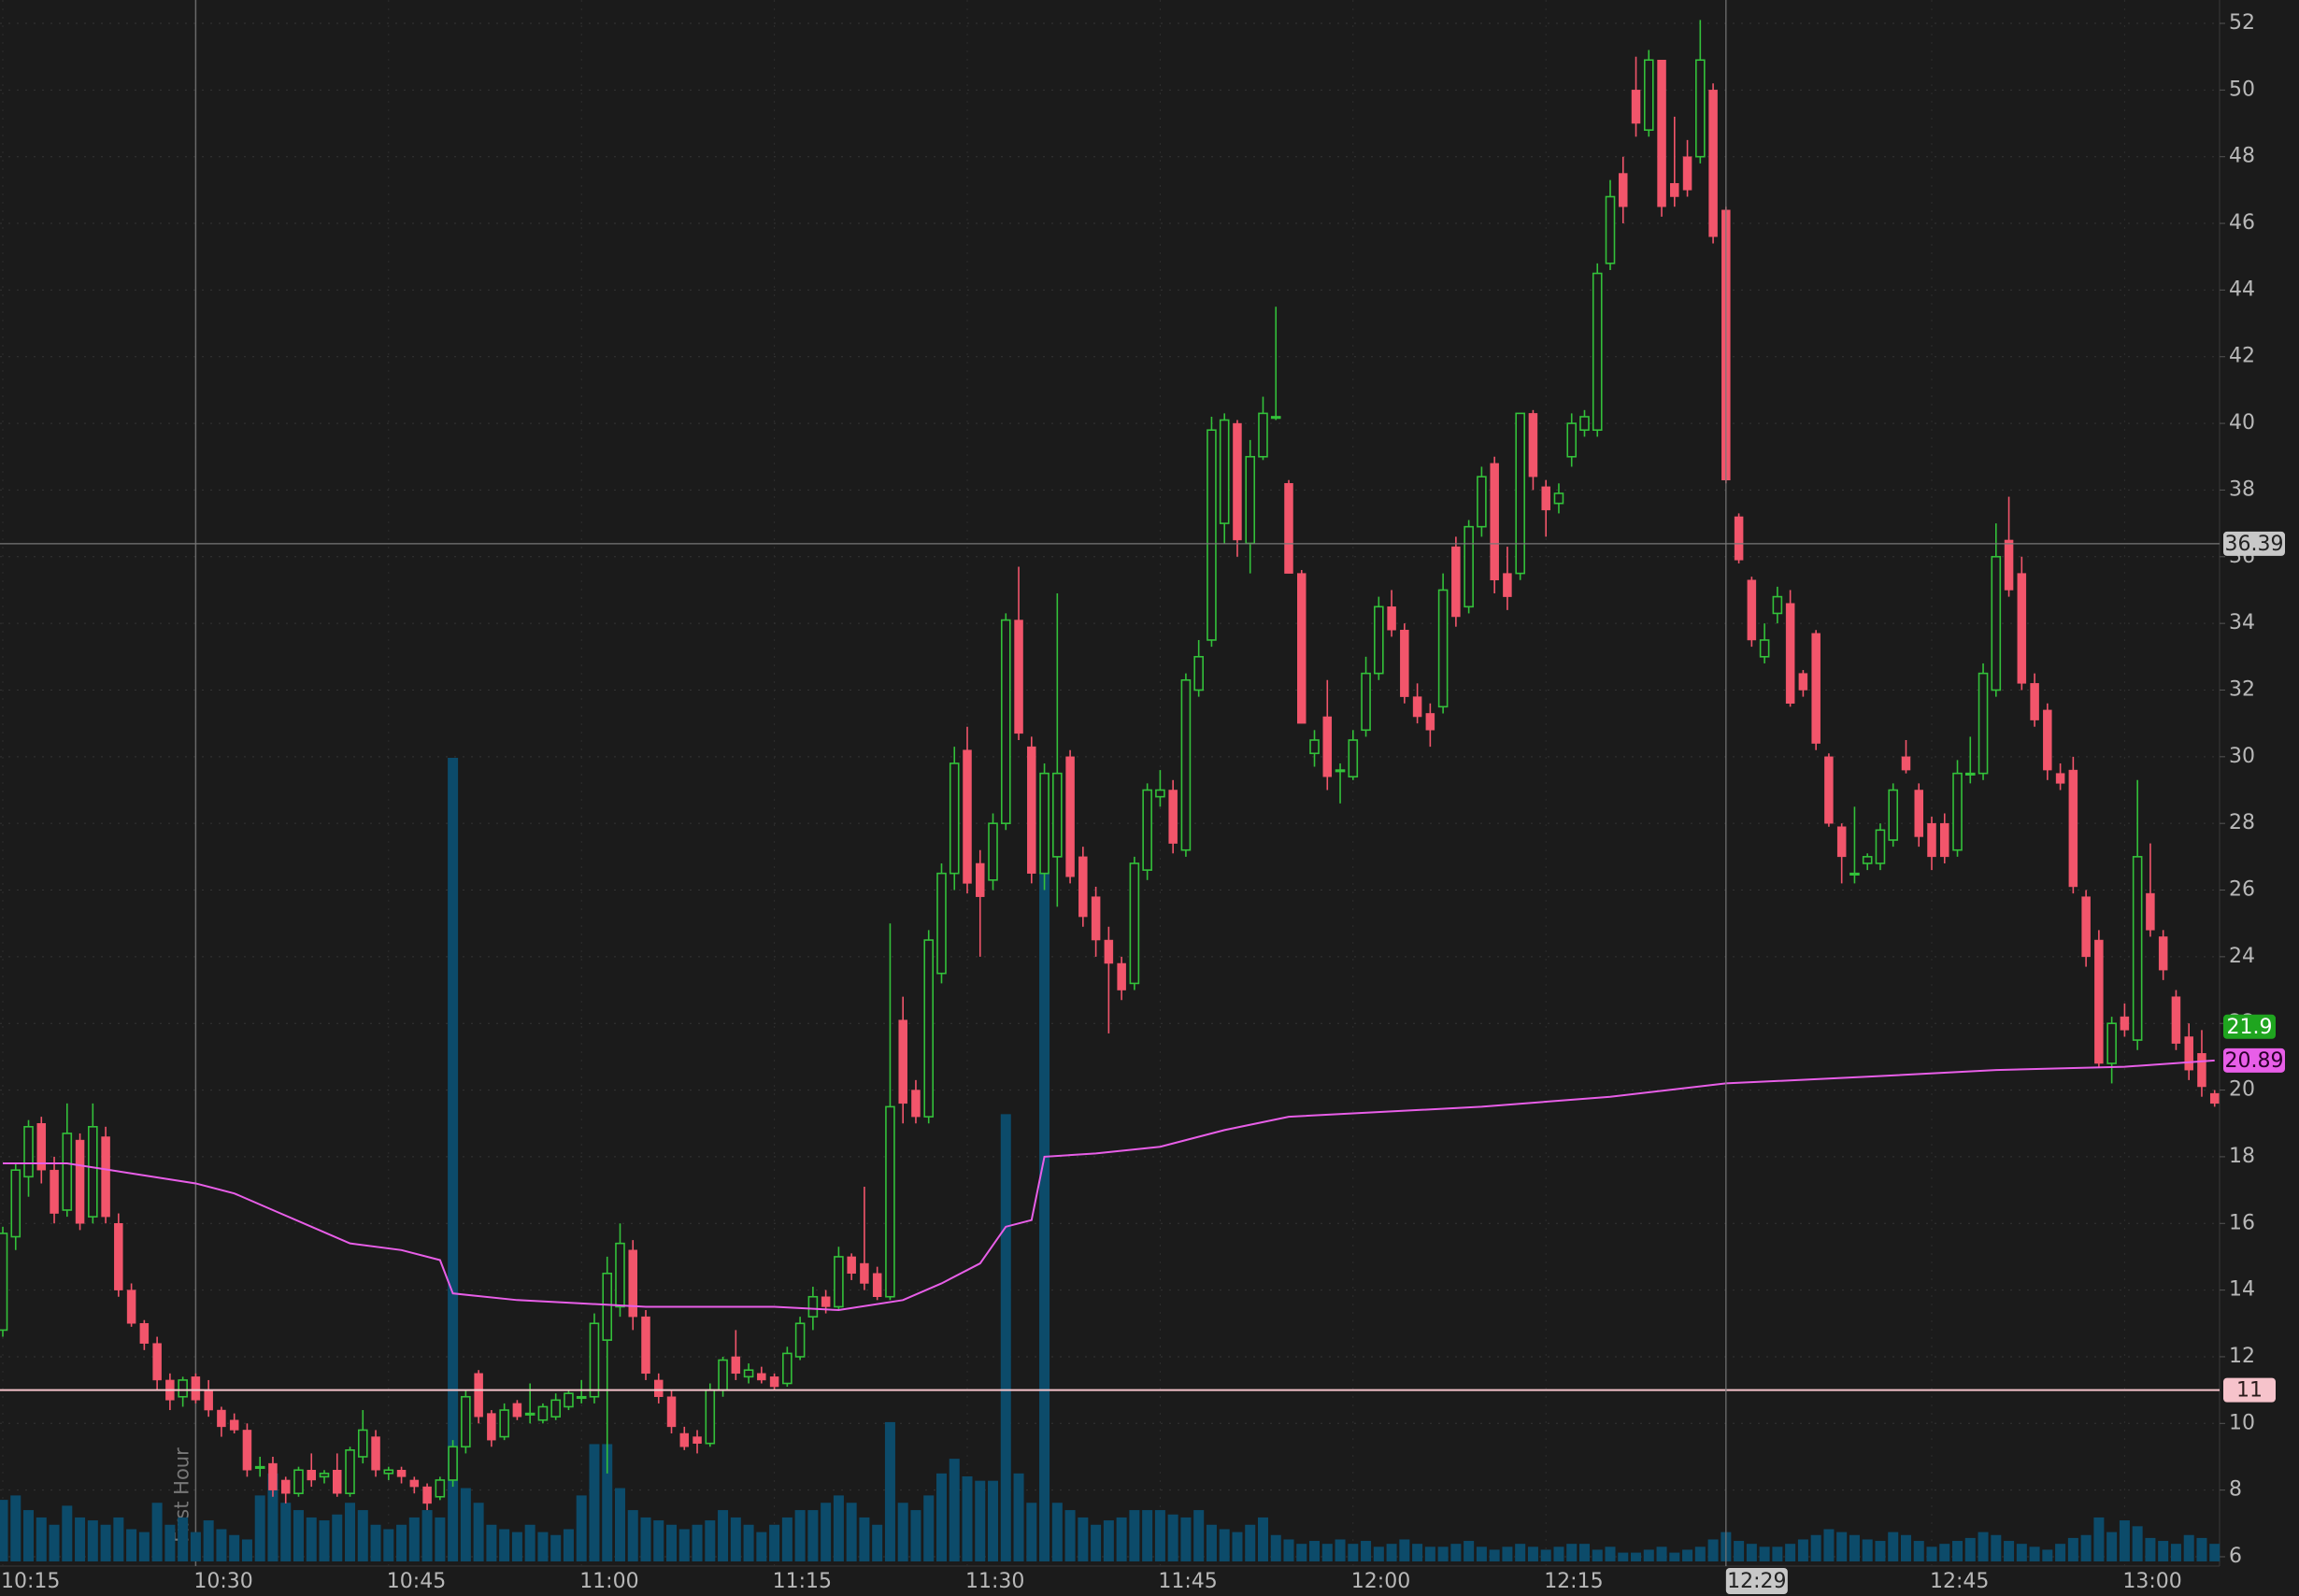 The image size is (2299, 1596). I want to click on y-tick-label: 28, so click(2242, 822).